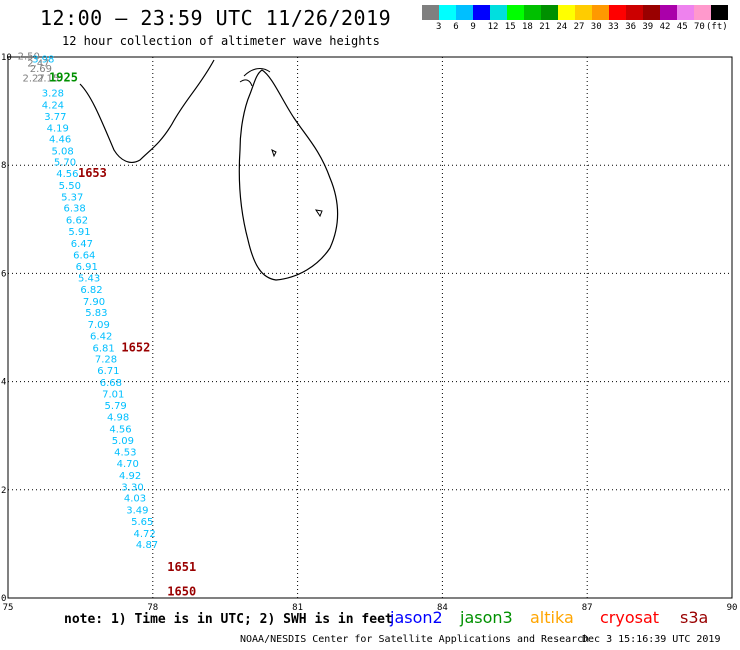 This screenshot has height=650, width=740. Describe the element at coordinates (682, 27) in the screenshot. I see `legend-label: 45` at that location.